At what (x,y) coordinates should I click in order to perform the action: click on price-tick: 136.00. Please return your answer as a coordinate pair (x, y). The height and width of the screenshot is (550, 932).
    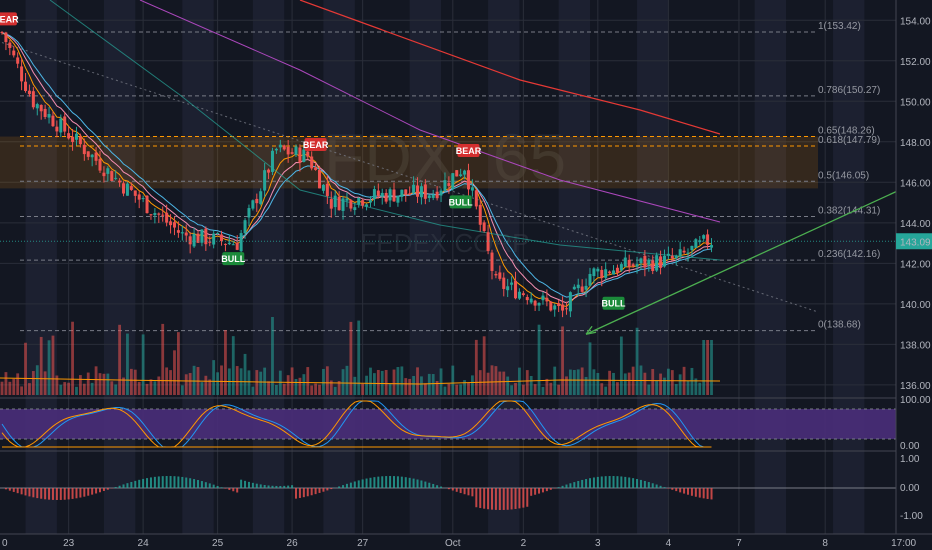
    Looking at the image, I should click on (915, 386).